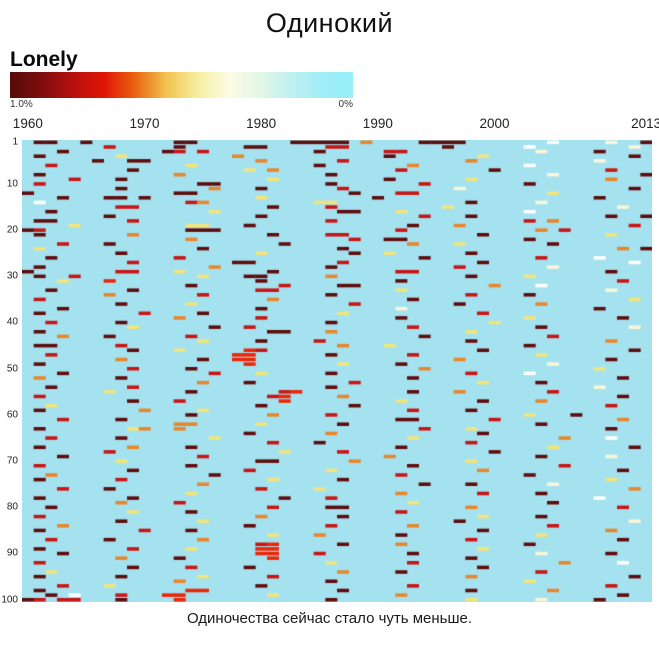  Describe the element at coordinates (12, 322) in the screenshot. I see `y-axis-tick: 40` at that location.